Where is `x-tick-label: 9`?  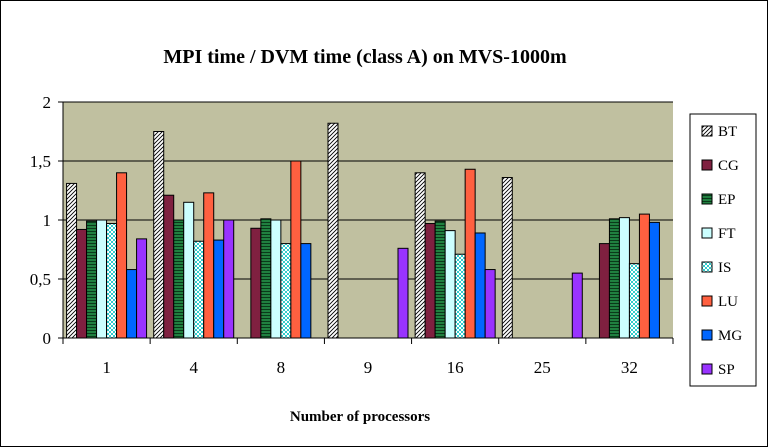
x-tick-label: 9 is located at coordinates (368, 367).